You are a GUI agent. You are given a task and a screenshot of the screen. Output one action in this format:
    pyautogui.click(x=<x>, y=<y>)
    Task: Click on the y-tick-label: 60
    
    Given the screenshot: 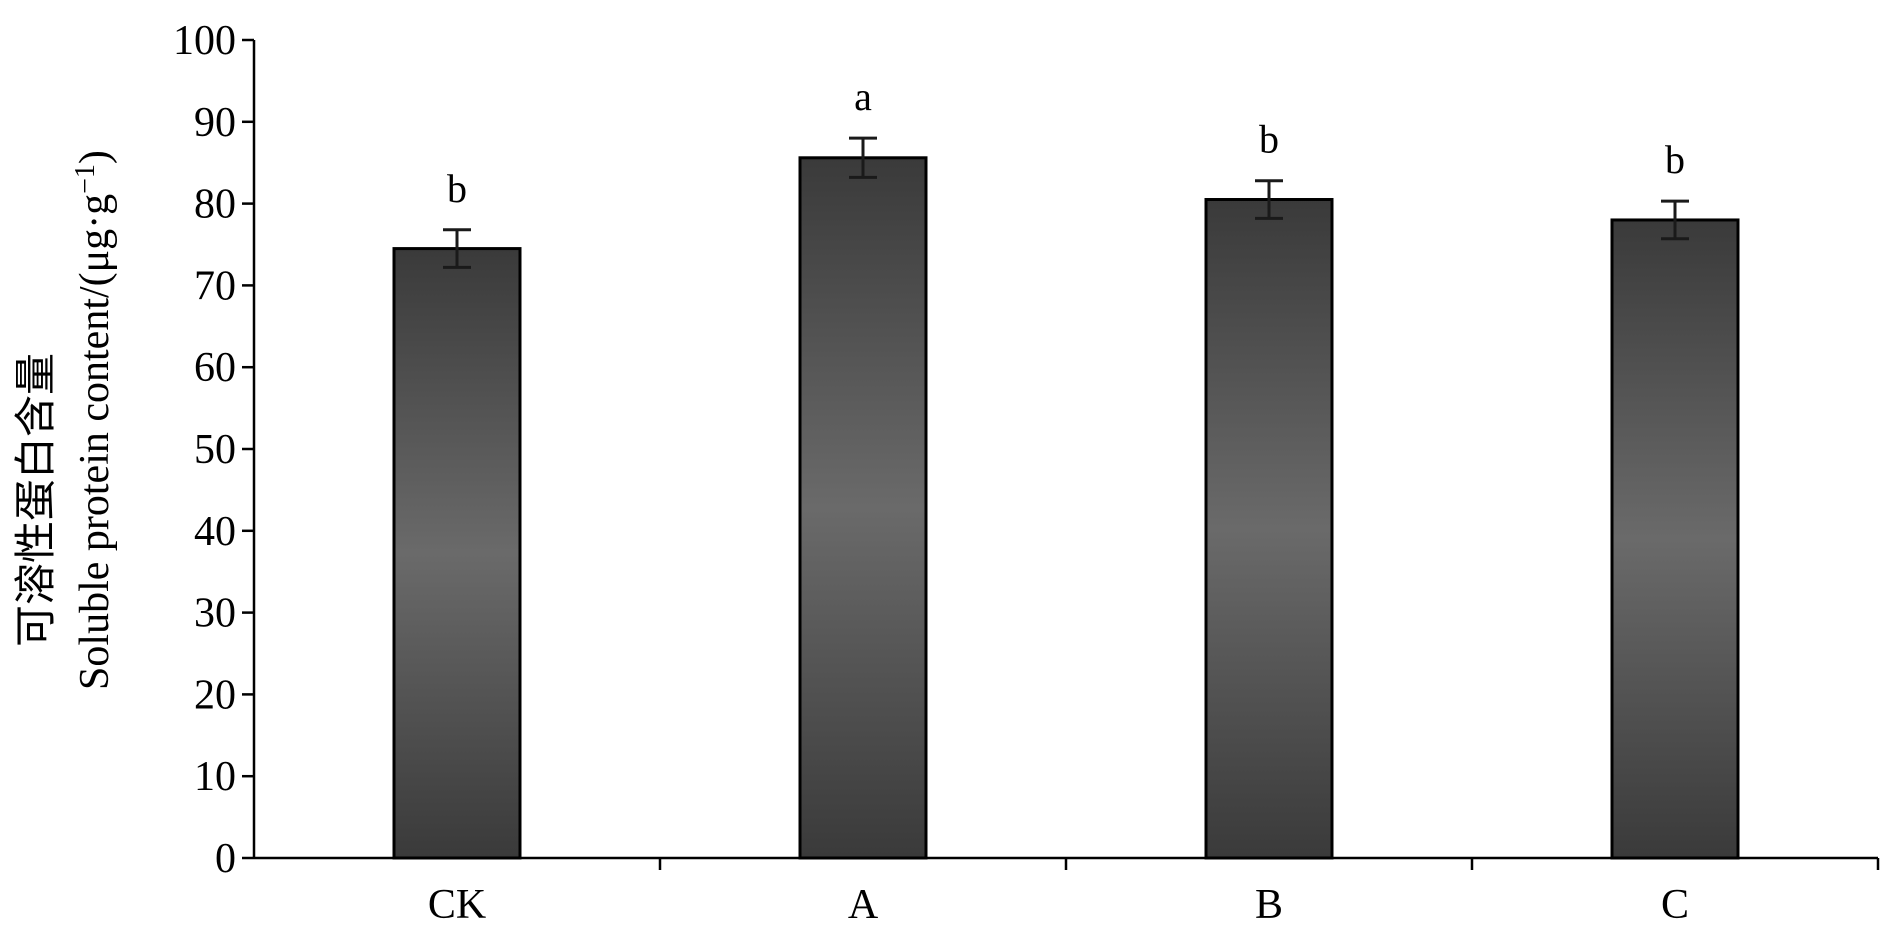 What is the action you would take?
    pyautogui.click(x=215, y=368)
    